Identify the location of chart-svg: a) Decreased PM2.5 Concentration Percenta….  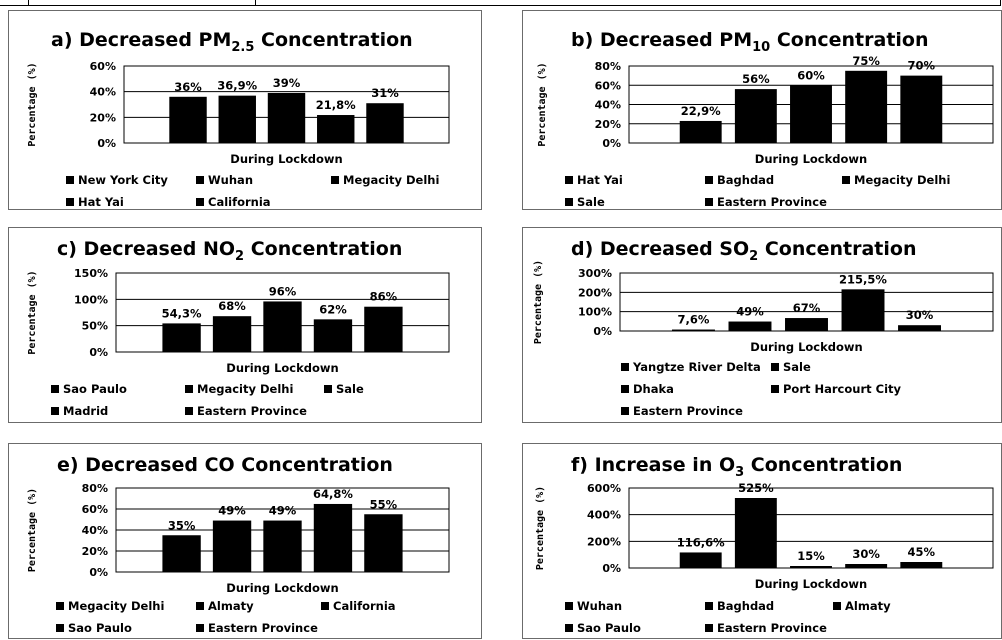
(238, 119).